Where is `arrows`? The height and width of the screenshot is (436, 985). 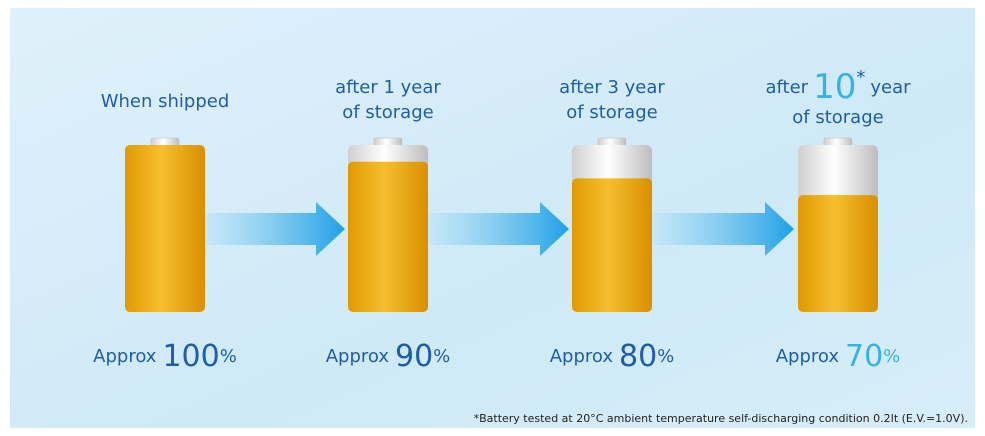 arrows is located at coordinates (499, 229).